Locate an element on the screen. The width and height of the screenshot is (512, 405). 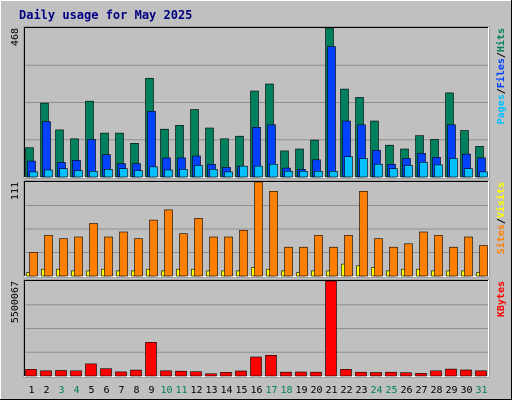
series-pages is located at coordinates (258, 167).